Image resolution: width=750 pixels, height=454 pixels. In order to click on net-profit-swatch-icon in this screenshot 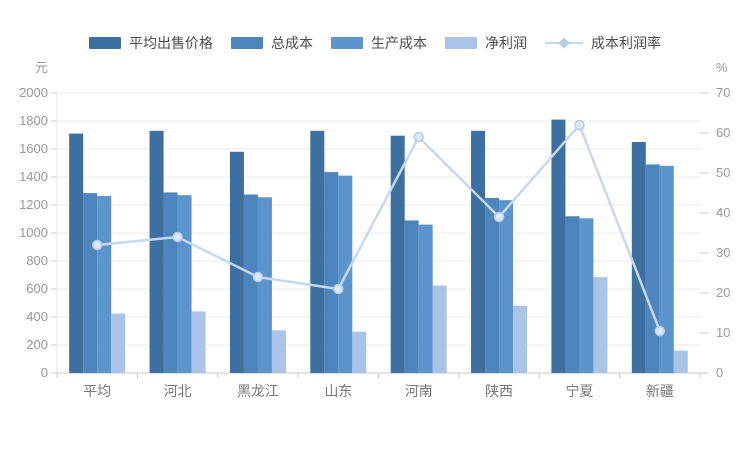, I will do `click(461, 43)`.